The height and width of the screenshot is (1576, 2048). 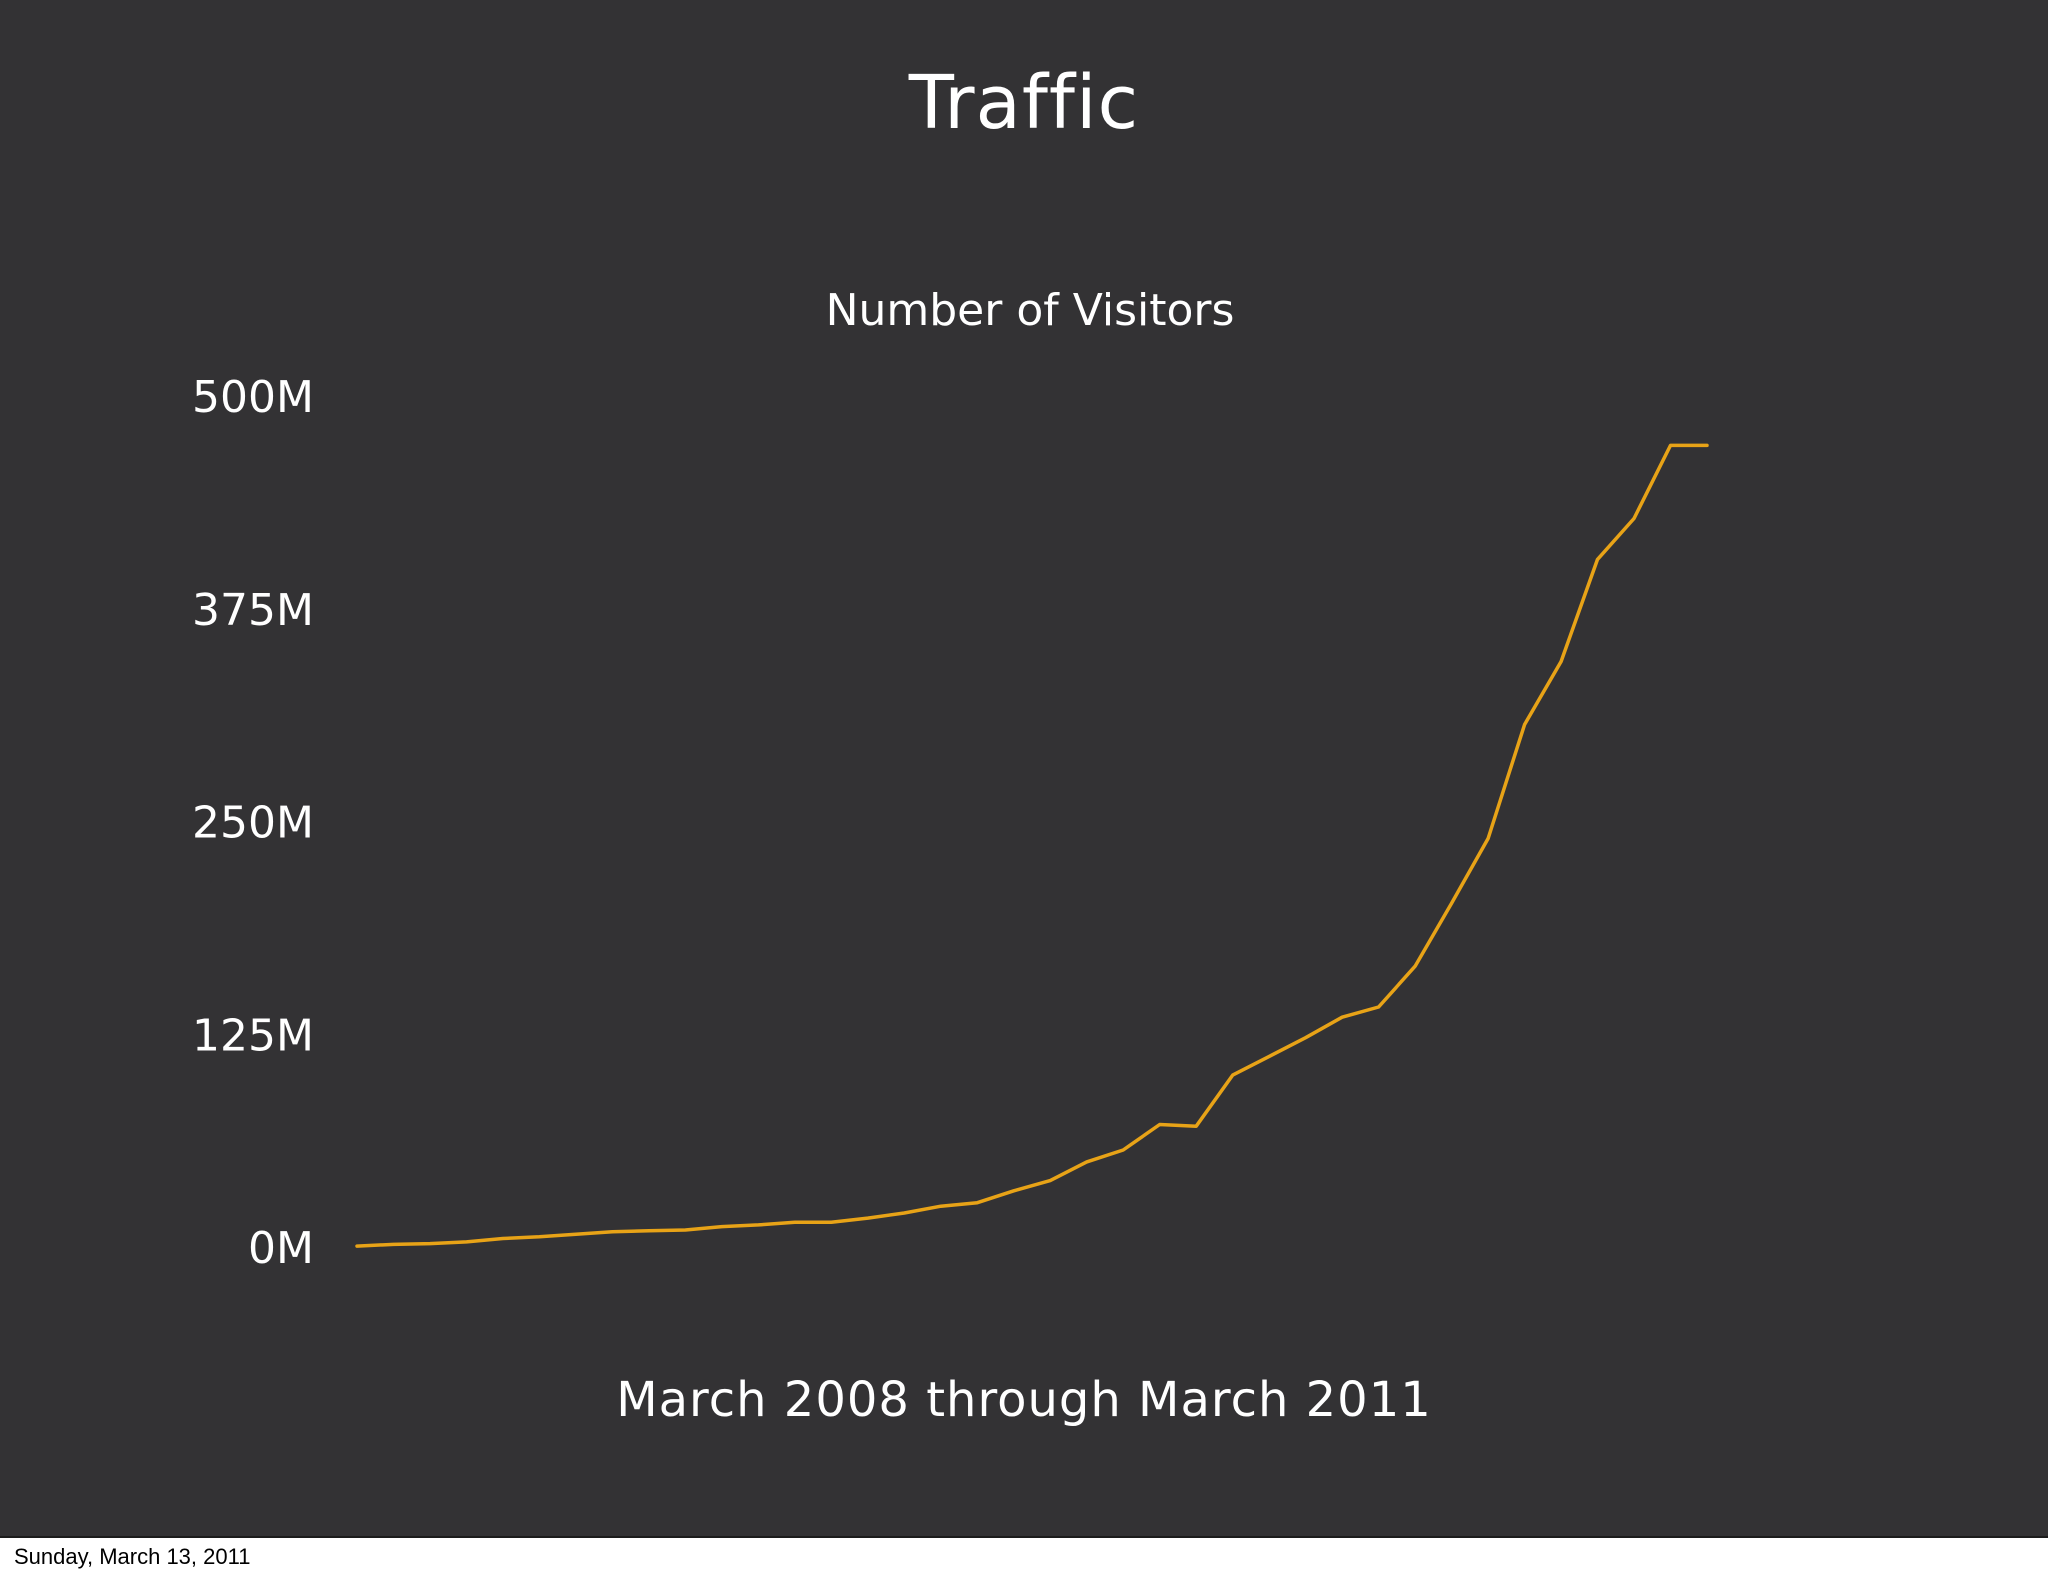 I want to click on y-tick-label: 250M, so click(x=253, y=823).